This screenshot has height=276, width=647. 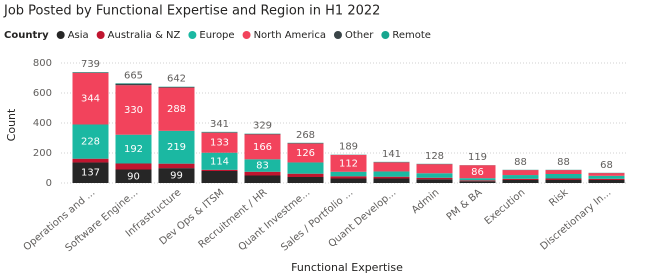 I want to click on segment-label: 90, so click(x=133, y=176).